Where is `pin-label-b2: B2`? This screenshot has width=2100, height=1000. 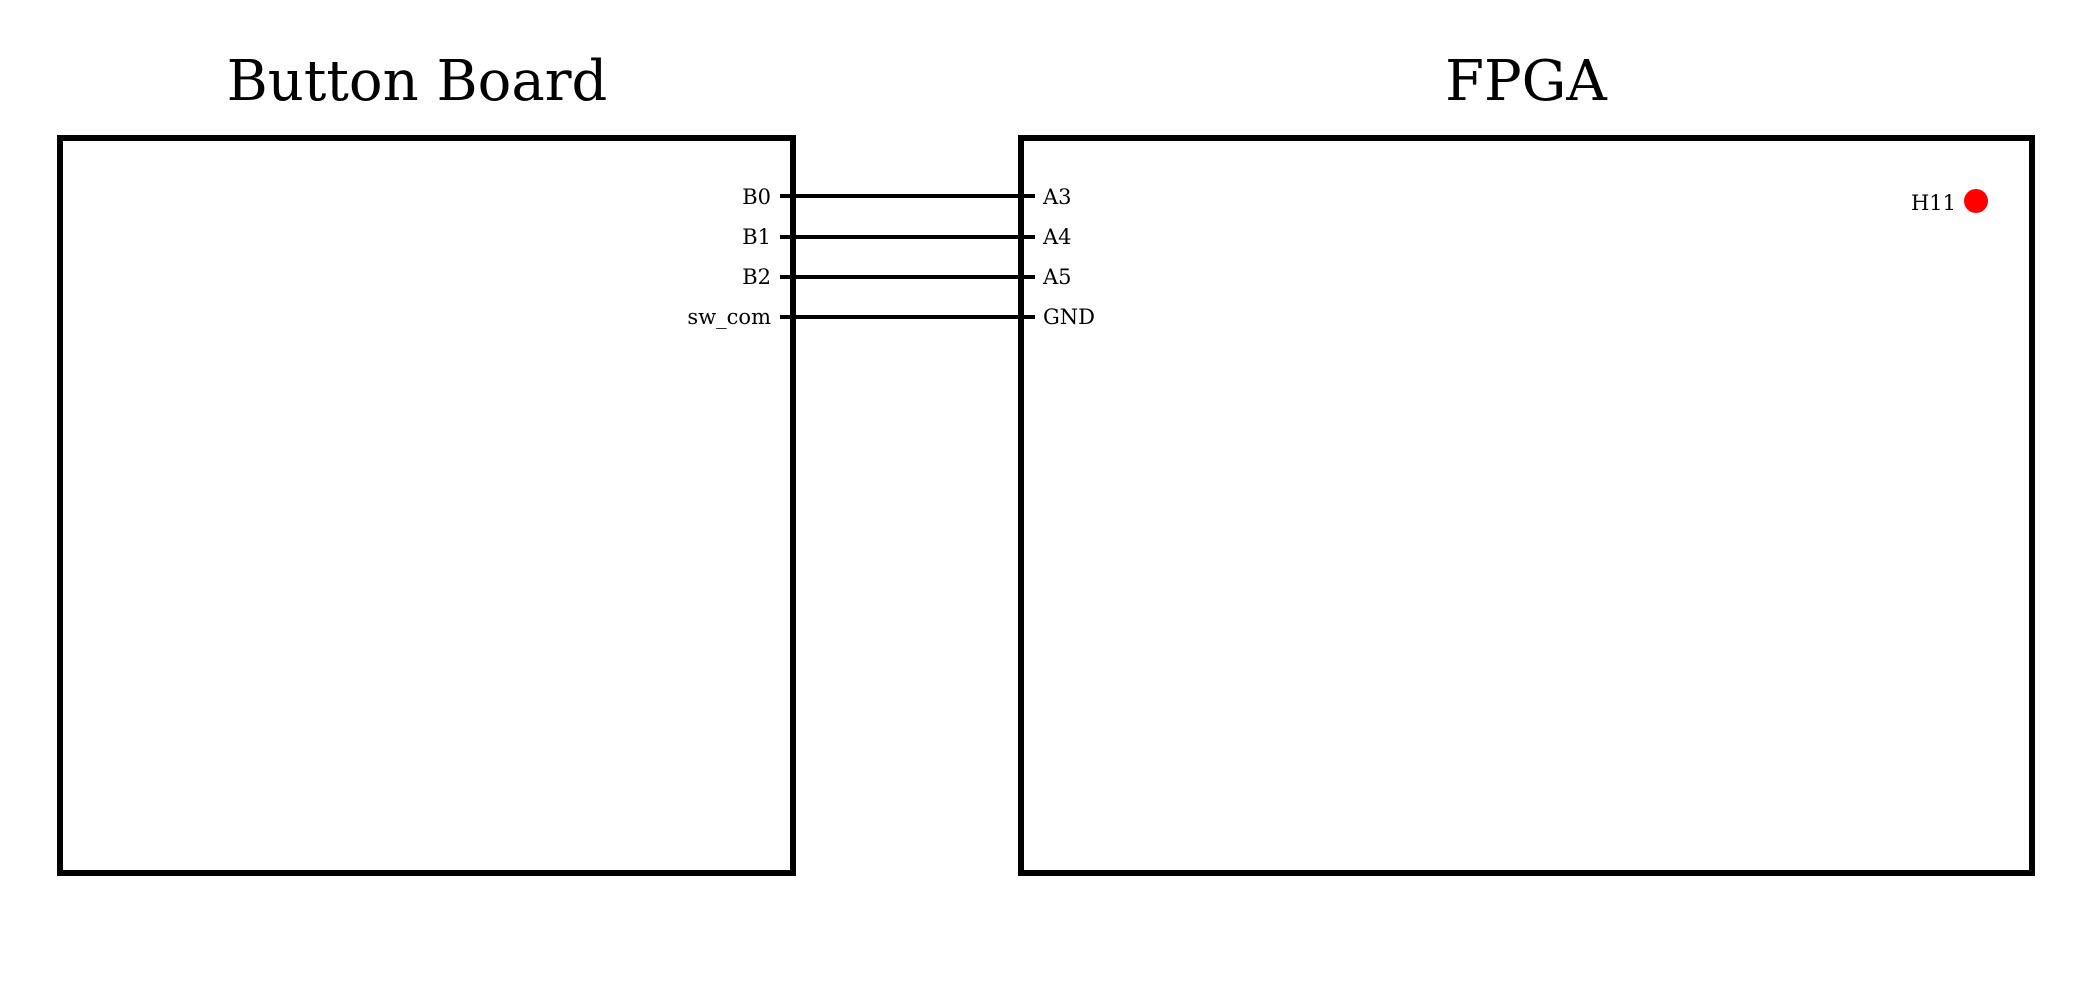
pin-label-b2: B2 is located at coordinates (756, 277).